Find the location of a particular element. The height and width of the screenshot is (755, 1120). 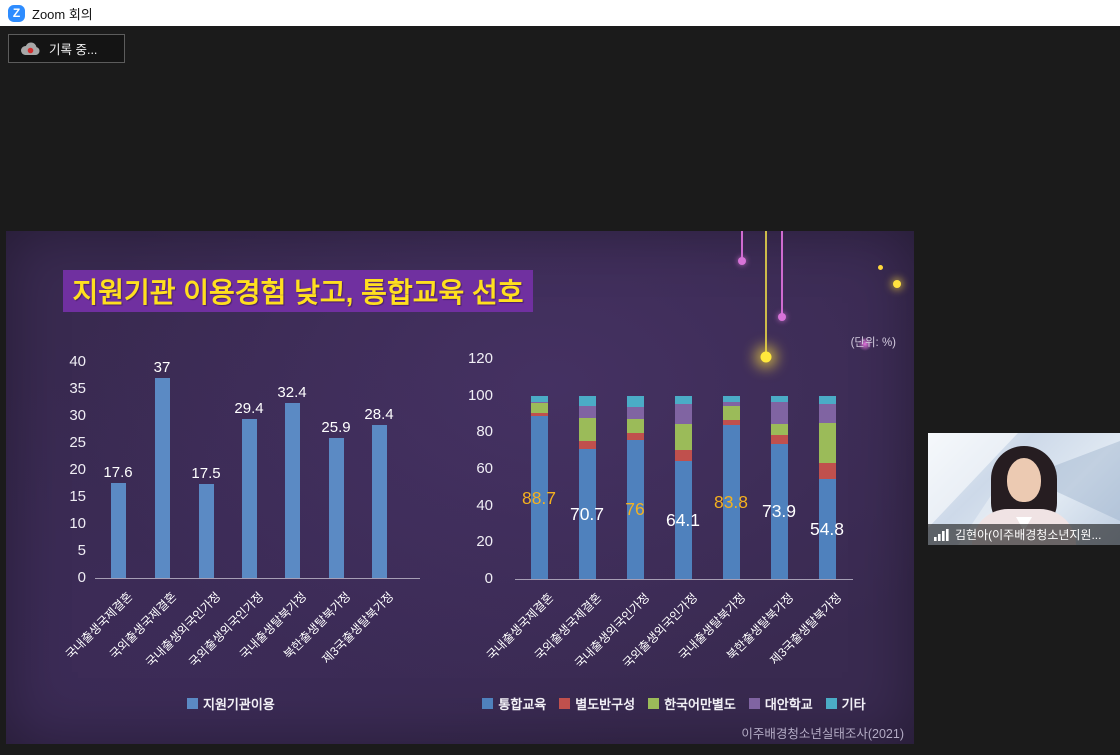

bar-value-label: 64.1 is located at coordinates (683, 520).